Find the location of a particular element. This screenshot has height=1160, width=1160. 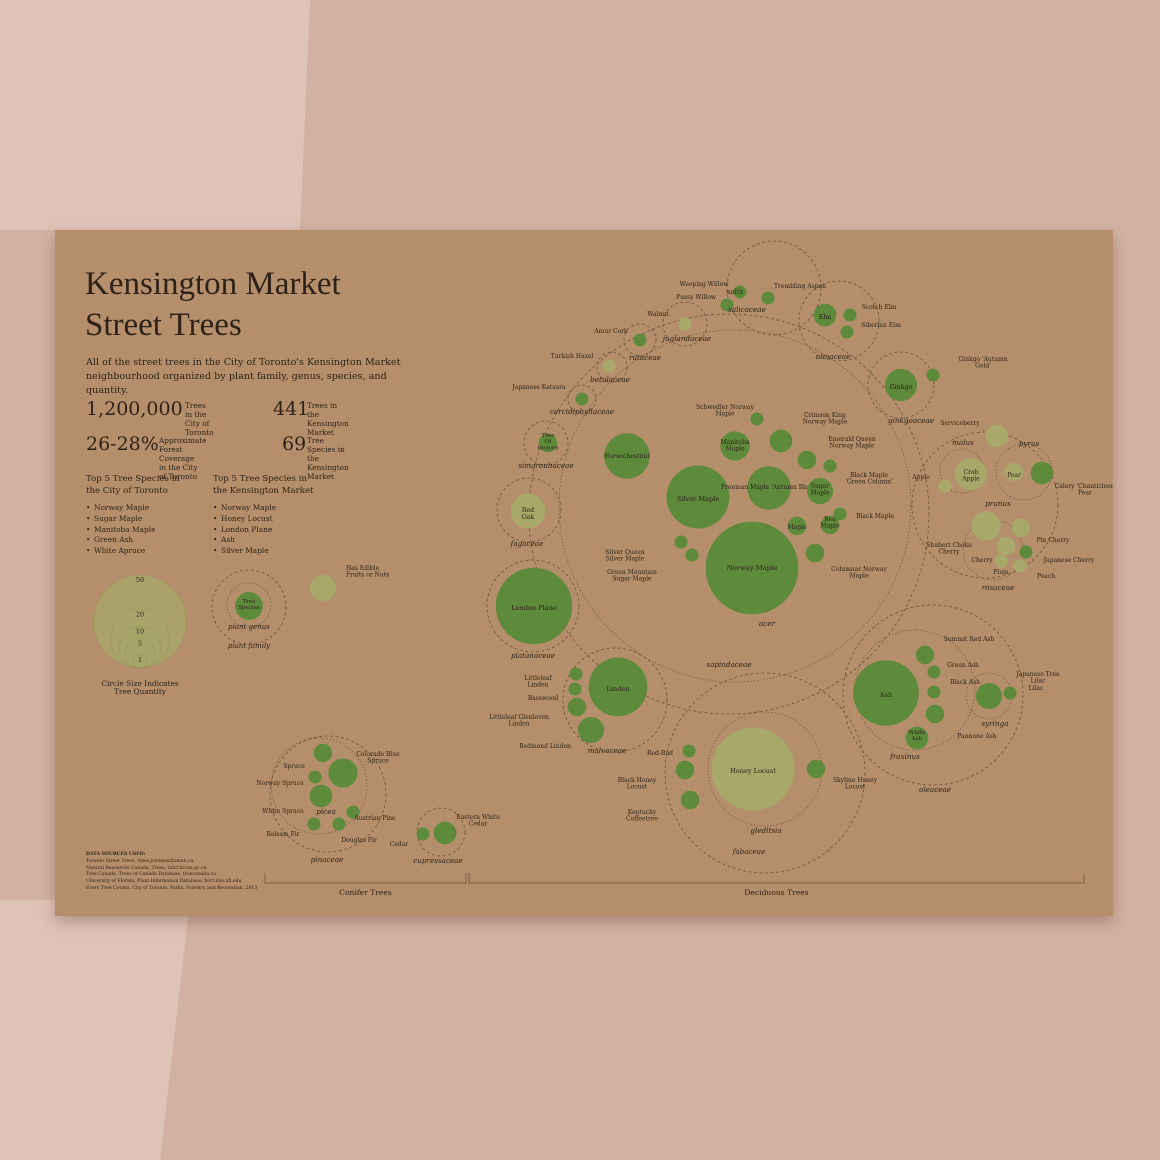

legend-genus-ring is located at coordinates (249, 605).